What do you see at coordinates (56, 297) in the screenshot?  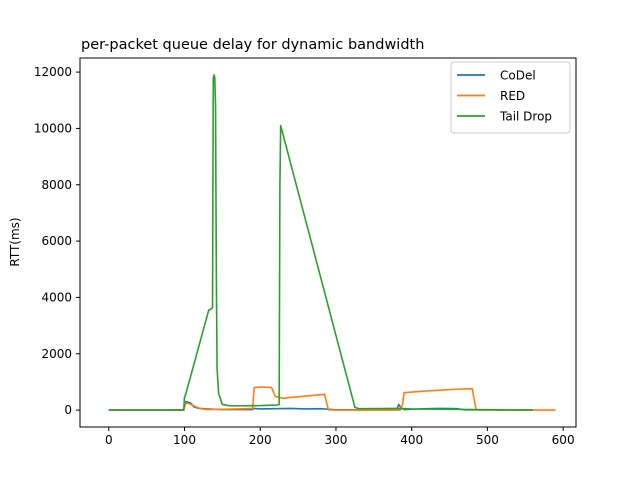 I see `y-tick-label: 4000` at bounding box center [56, 297].